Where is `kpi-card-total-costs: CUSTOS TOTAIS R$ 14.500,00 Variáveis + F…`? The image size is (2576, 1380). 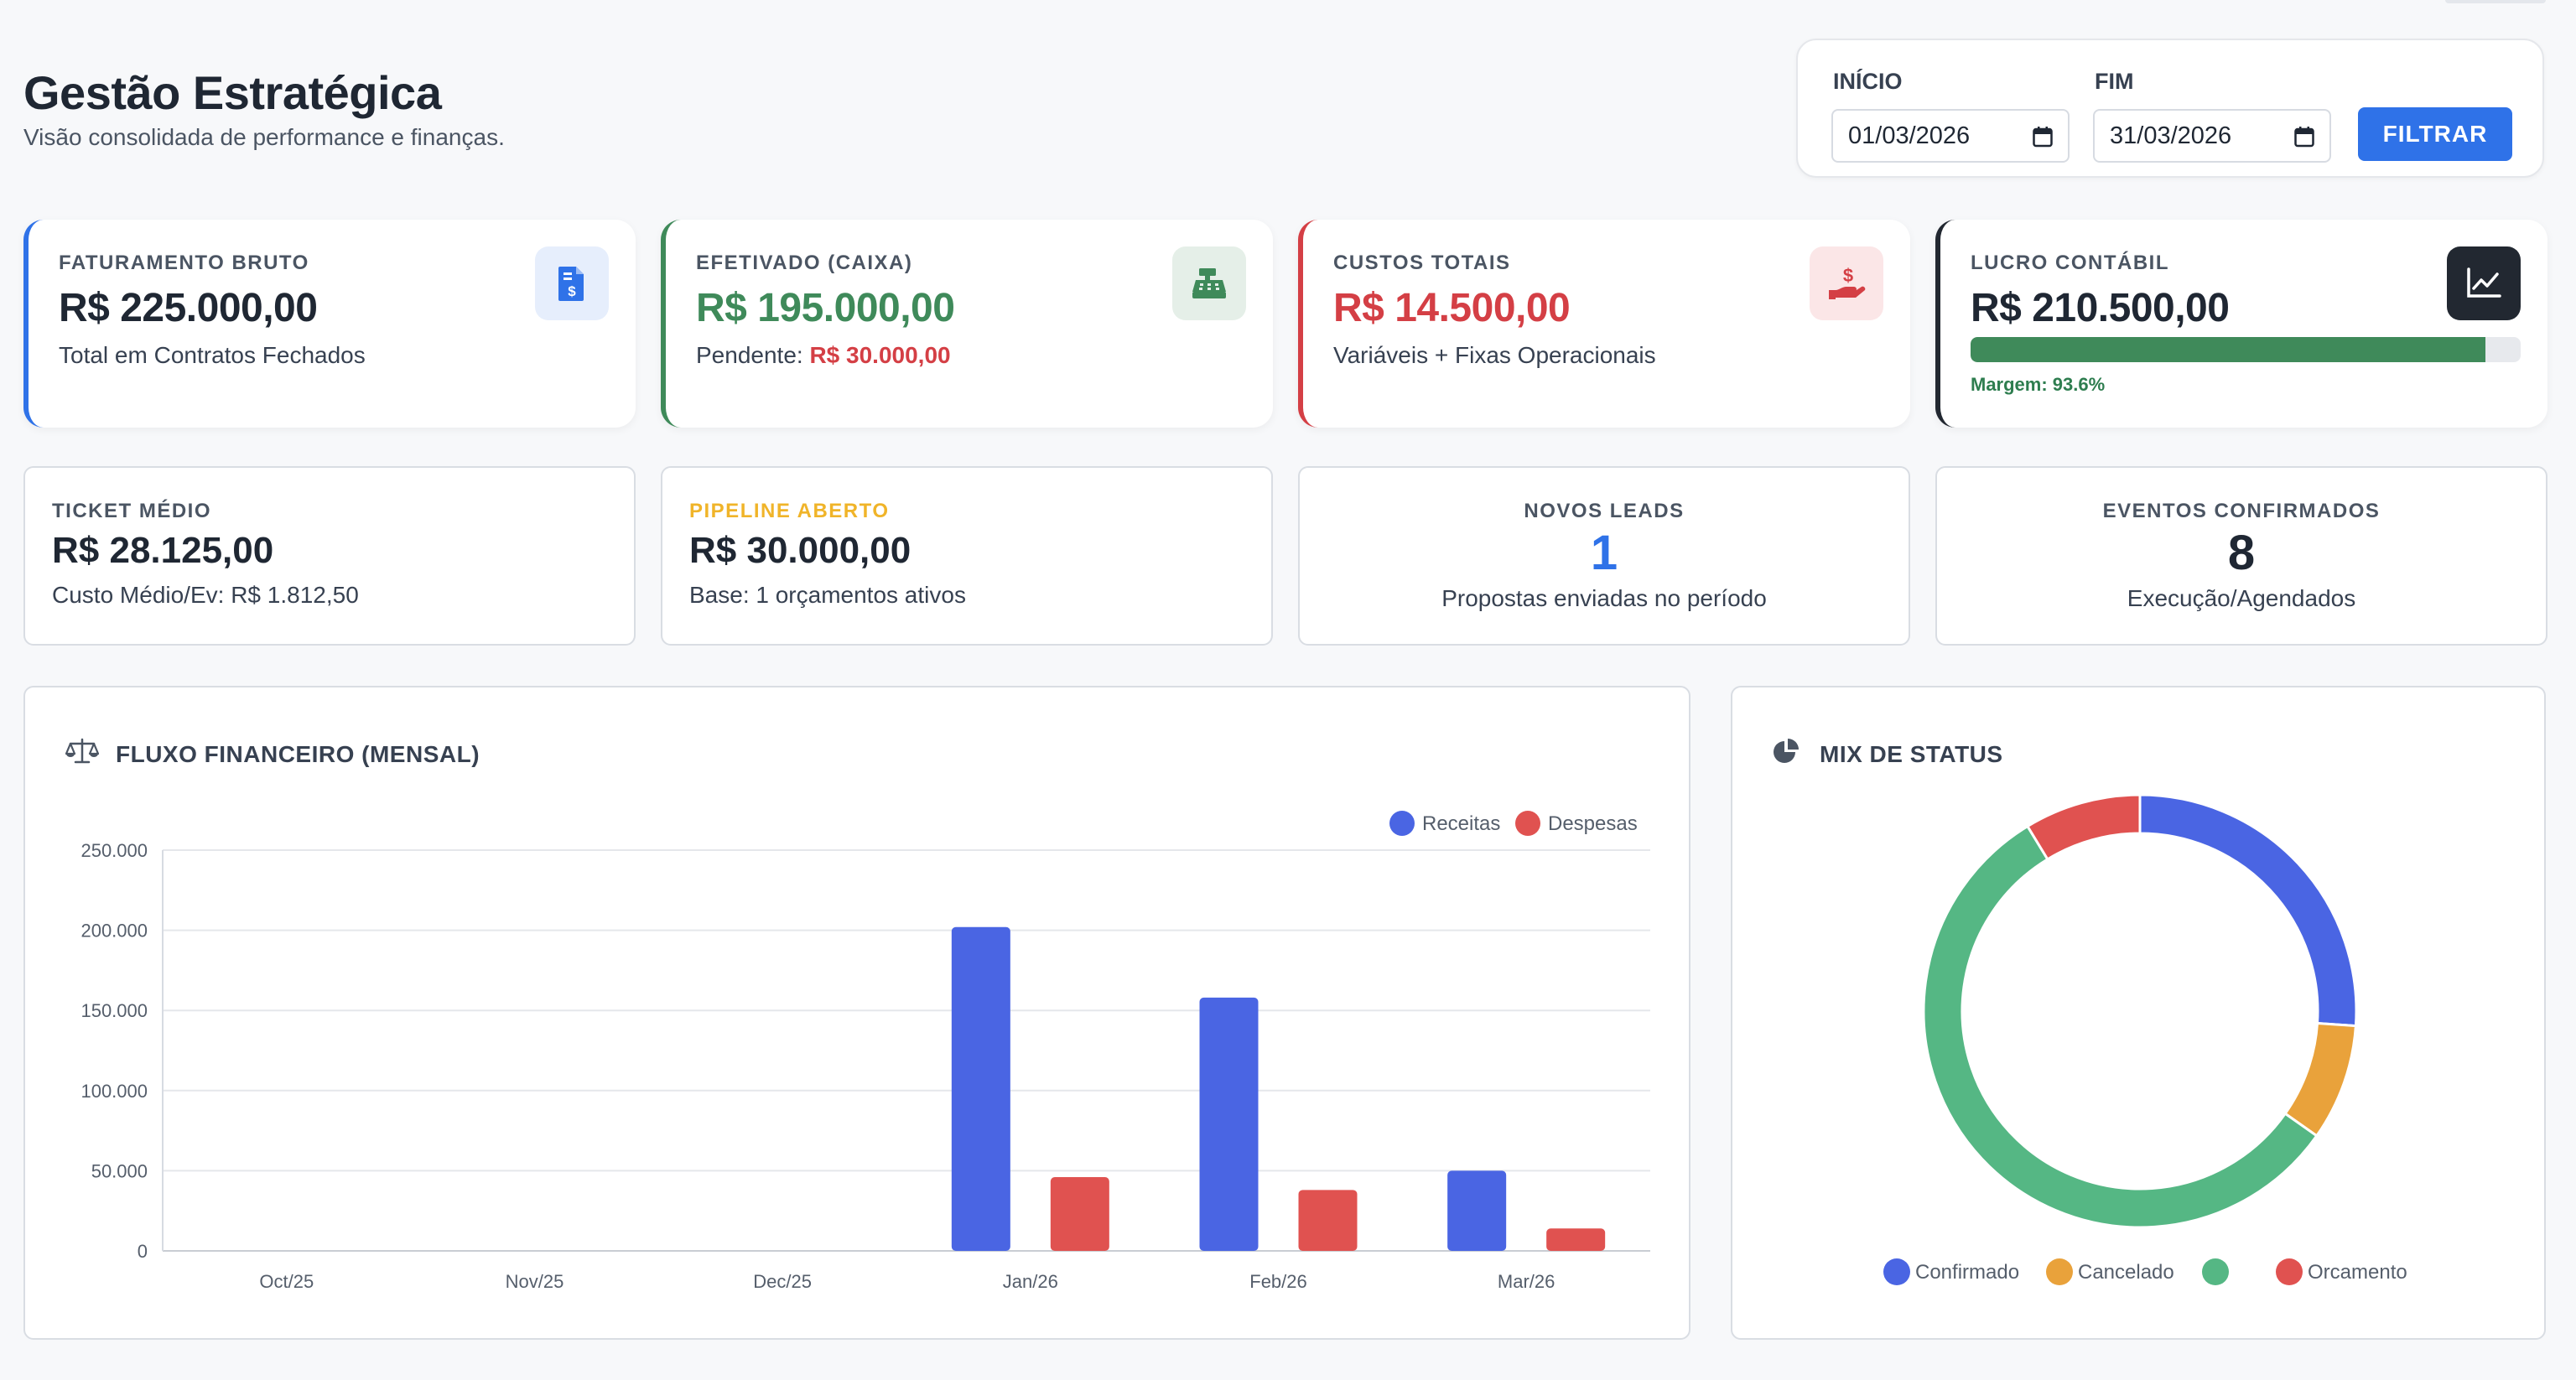 kpi-card-total-costs: CUSTOS TOTAIS R$ 14.500,00 Variáveis + F… is located at coordinates (1604, 324).